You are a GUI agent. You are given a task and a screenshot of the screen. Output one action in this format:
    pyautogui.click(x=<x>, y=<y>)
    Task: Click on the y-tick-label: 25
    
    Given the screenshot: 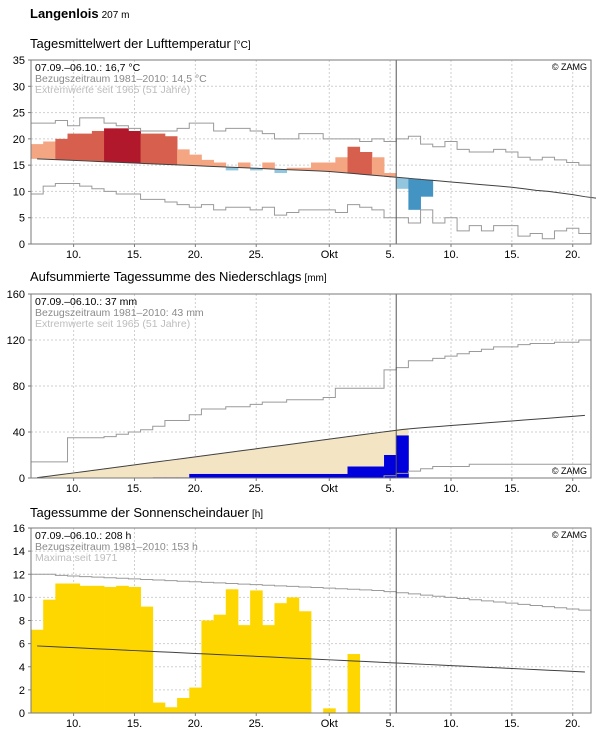 What is the action you would take?
    pyautogui.click(x=19, y=114)
    